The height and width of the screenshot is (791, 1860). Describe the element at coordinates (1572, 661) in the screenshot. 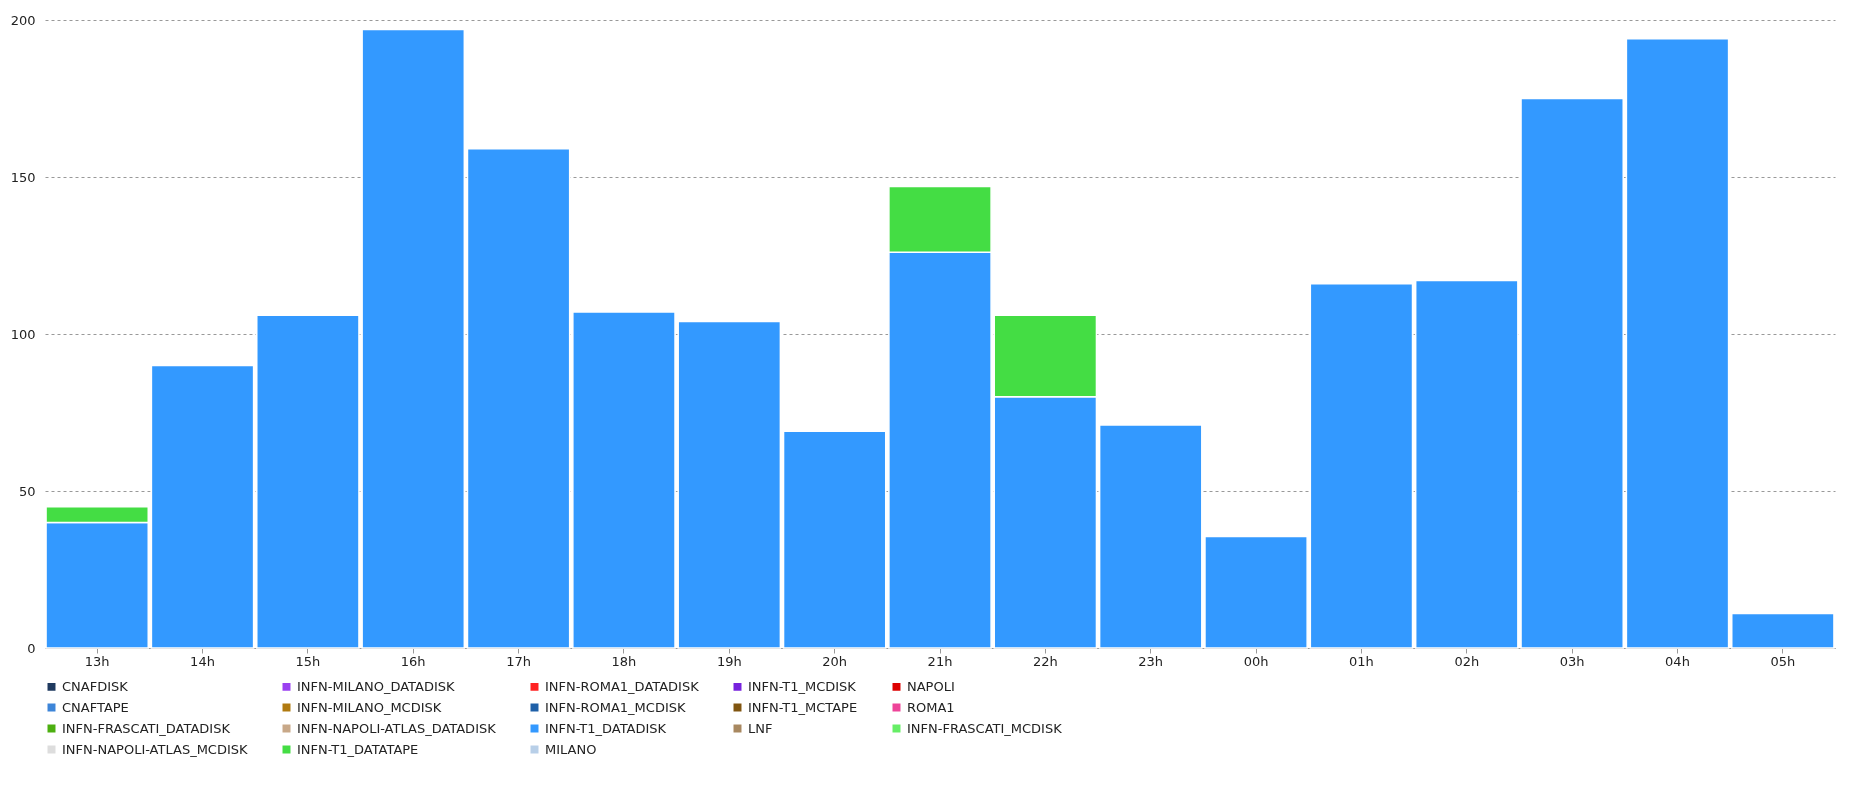

I see `x-tick-label: 03h` at that location.